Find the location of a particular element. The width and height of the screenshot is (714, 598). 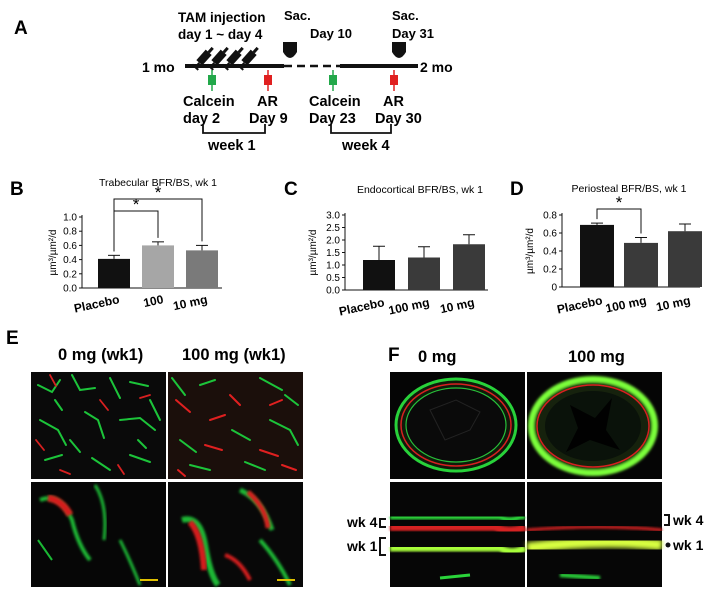

calcein1-label-line2: day 2 is located at coordinates (201, 119).